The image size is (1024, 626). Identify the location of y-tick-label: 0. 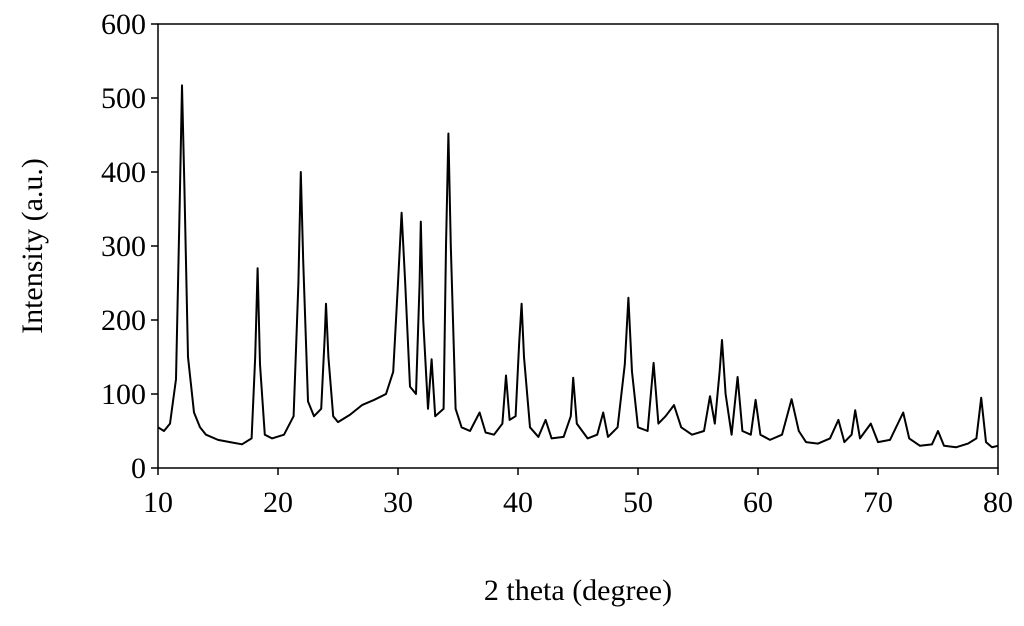
(138, 468).